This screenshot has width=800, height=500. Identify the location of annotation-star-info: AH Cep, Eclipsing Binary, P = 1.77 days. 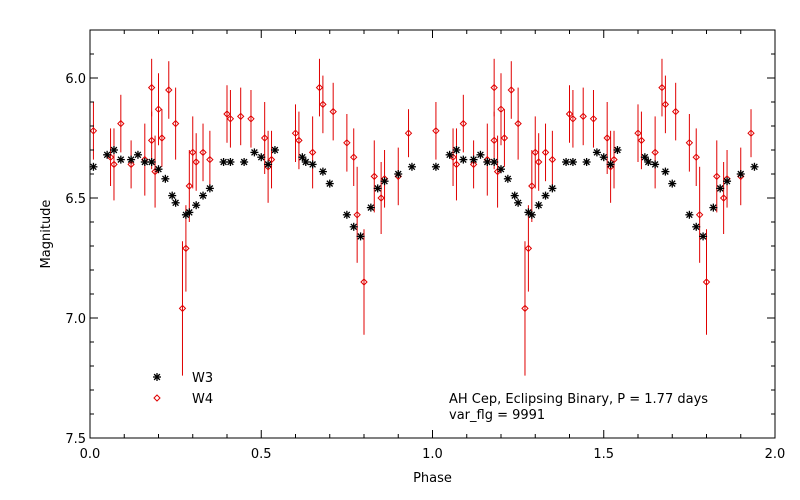
(578, 399).